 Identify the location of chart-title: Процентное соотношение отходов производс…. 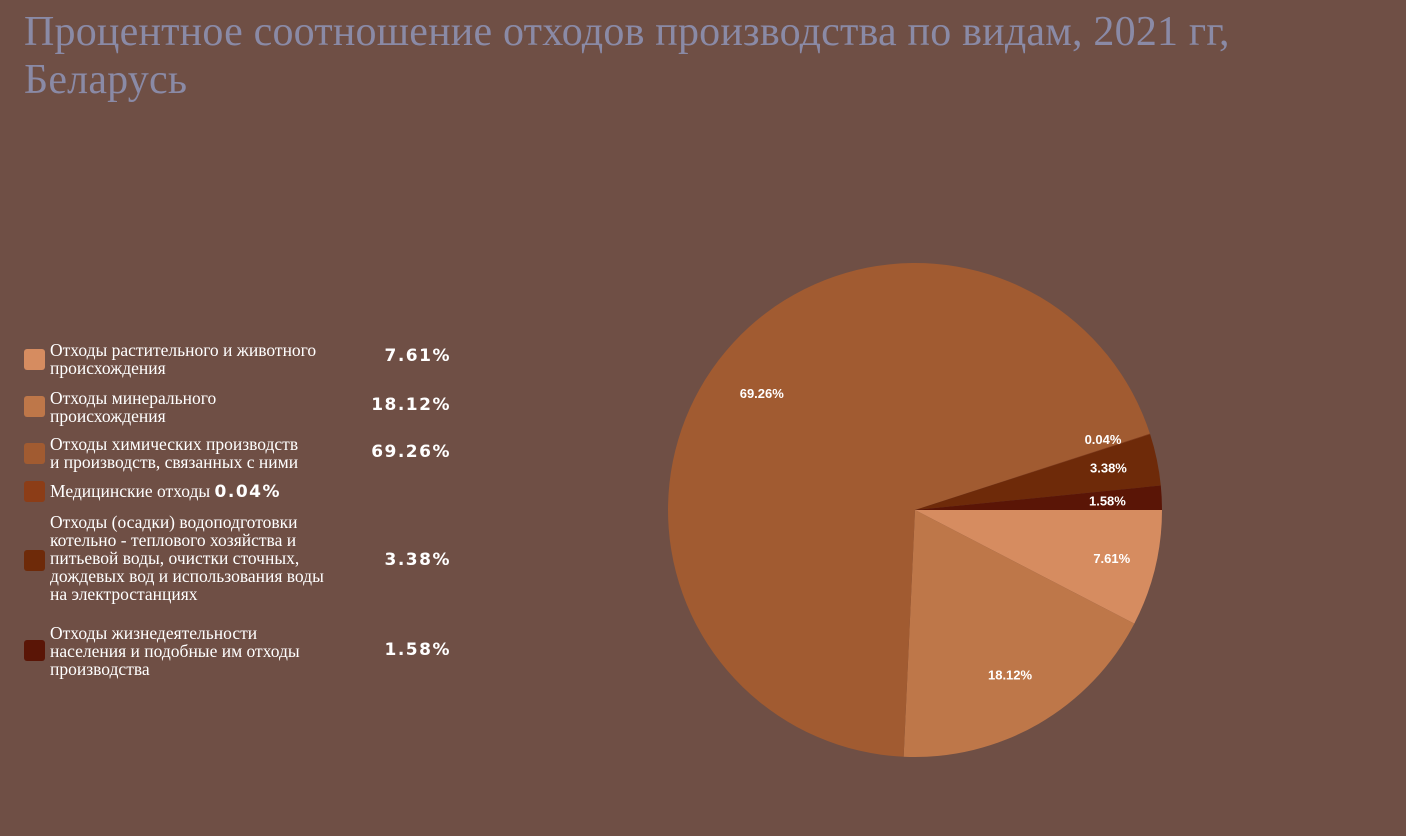
(627, 56).